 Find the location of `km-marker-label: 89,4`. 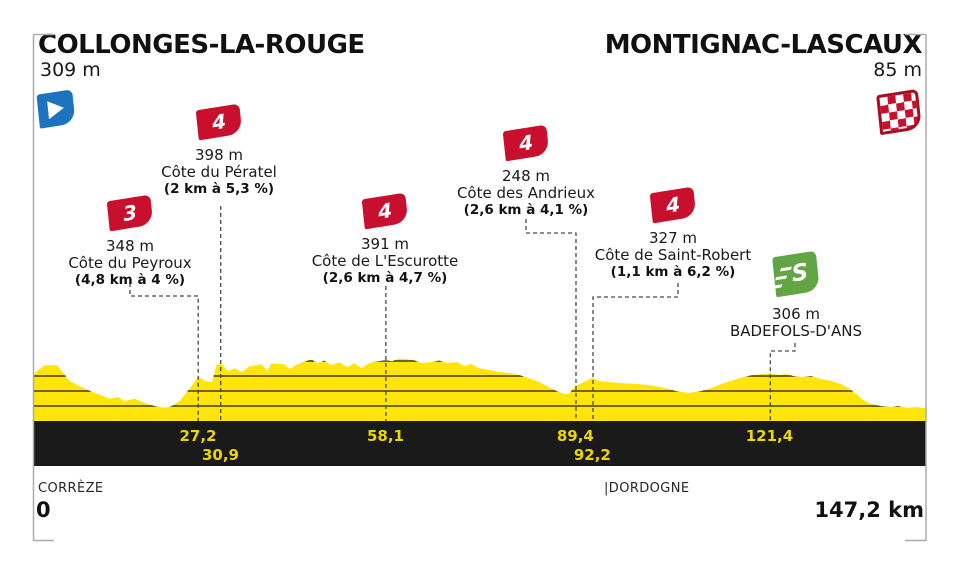

km-marker-label: 89,4 is located at coordinates (575, 436).